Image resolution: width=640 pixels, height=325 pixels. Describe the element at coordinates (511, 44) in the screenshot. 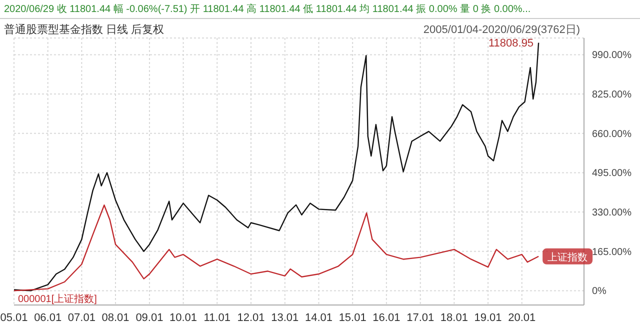

I see `annotation: 11808.95` at that location.